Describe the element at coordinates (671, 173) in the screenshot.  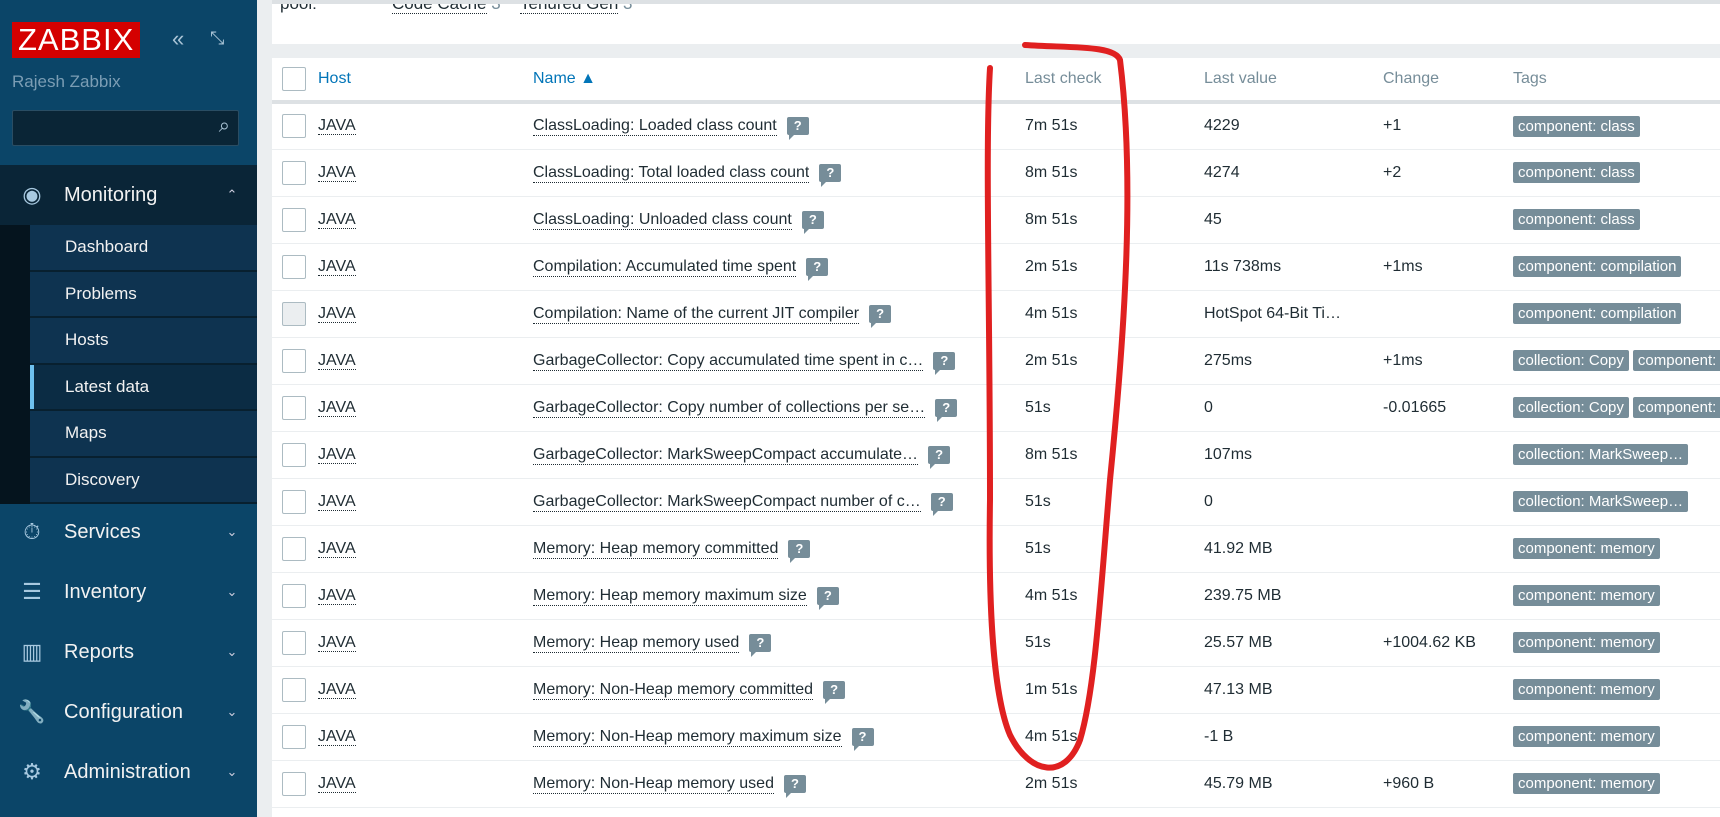
I see `item-name-link: ClassLoading: Total loaded class count` at that location.